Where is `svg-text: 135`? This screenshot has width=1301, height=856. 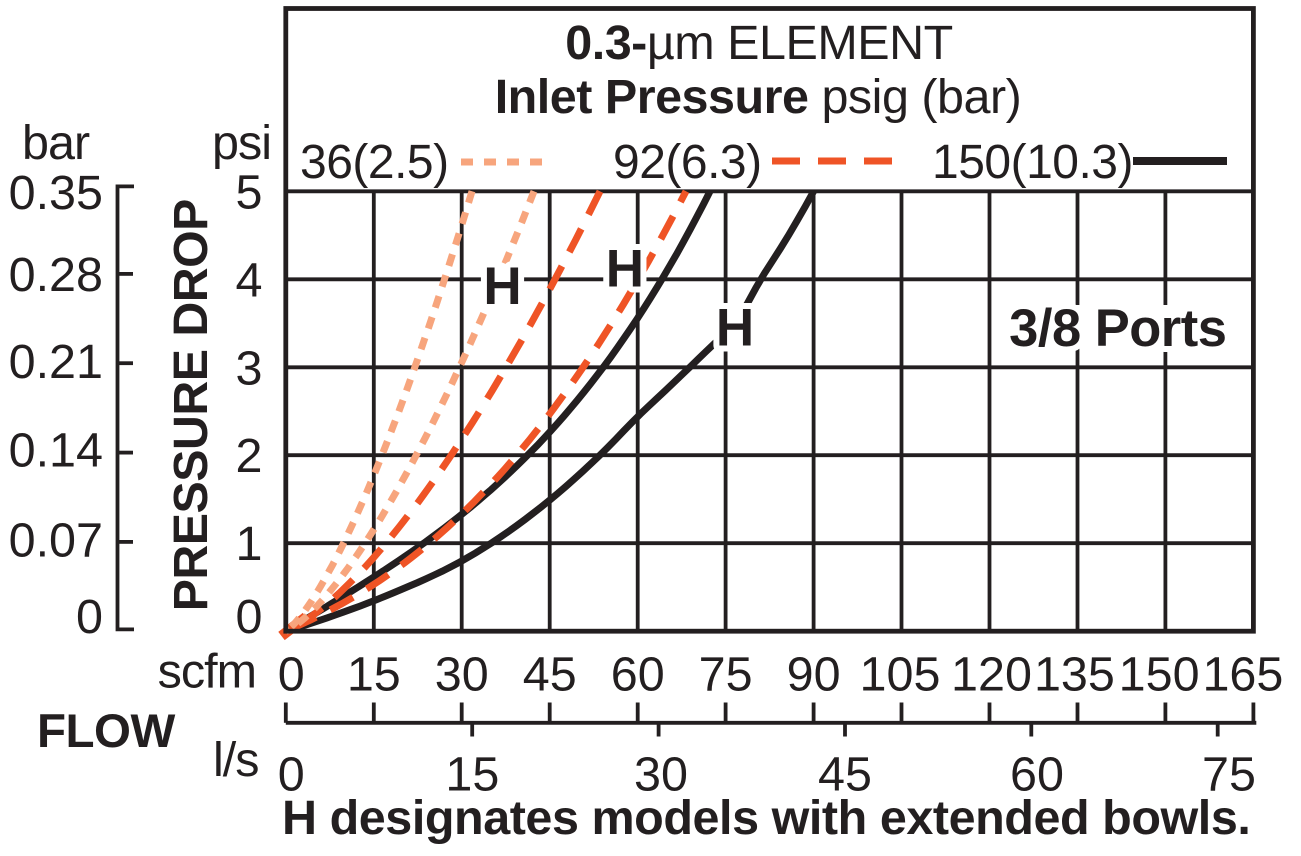
svg-text: 135 is located at coordinates (1074, 675).